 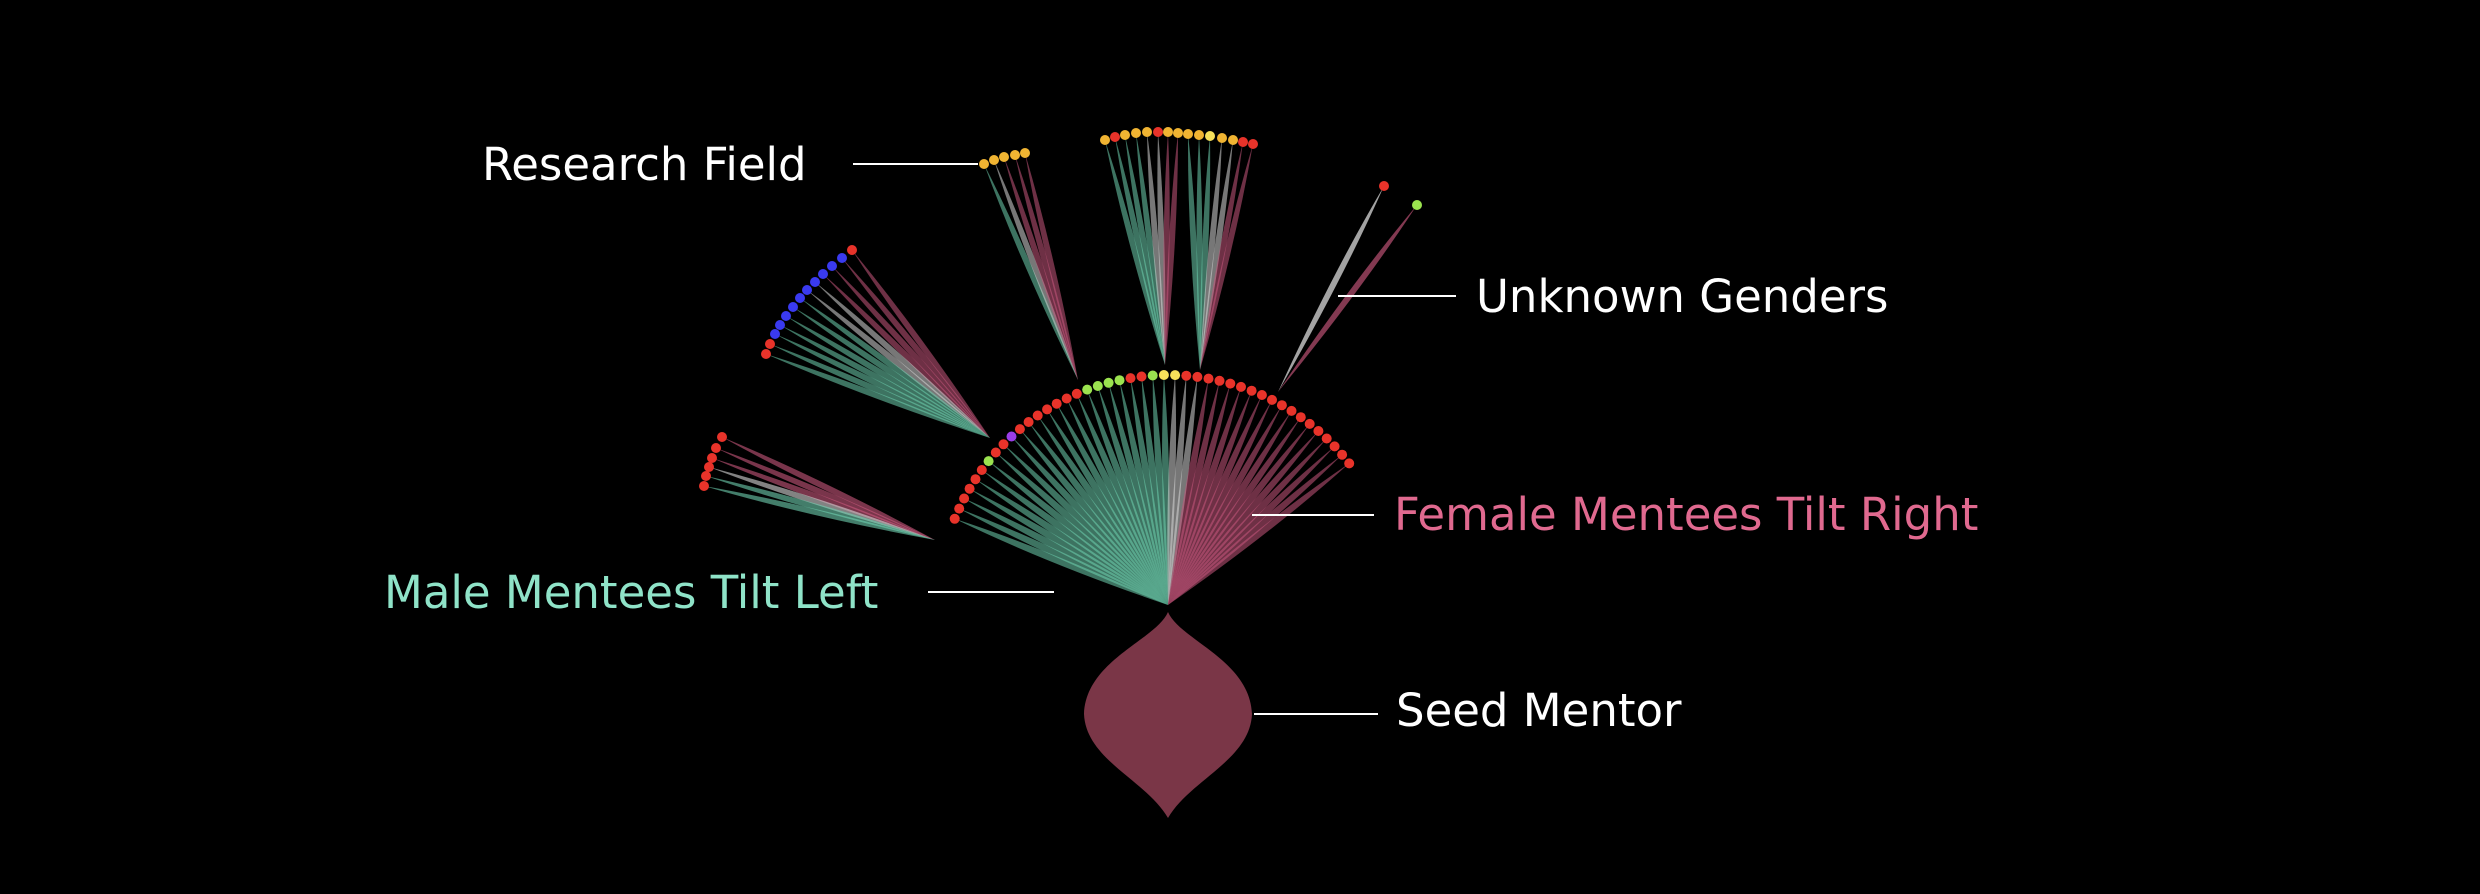 What do you see at coordinates (730, 164) in the screenshot?
I see `annotation-research-field: Research Field` at bounding box center [730, 164].